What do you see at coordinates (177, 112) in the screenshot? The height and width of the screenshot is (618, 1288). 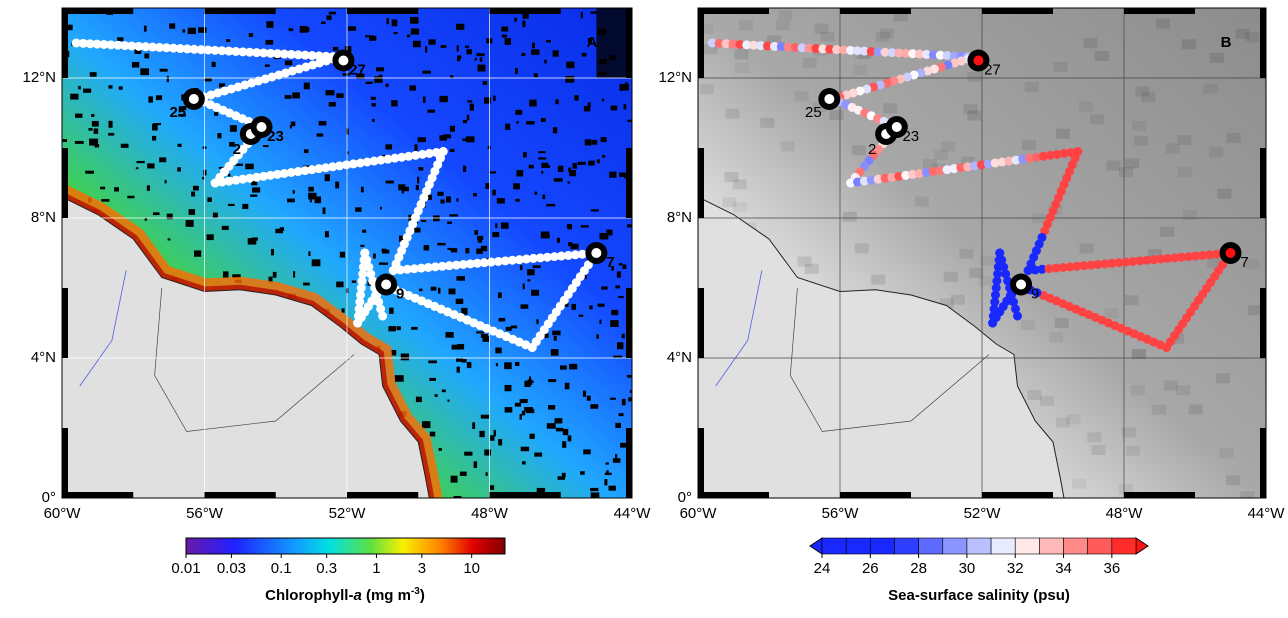 I see `station-label: 25` at bounding box center [177, 112].